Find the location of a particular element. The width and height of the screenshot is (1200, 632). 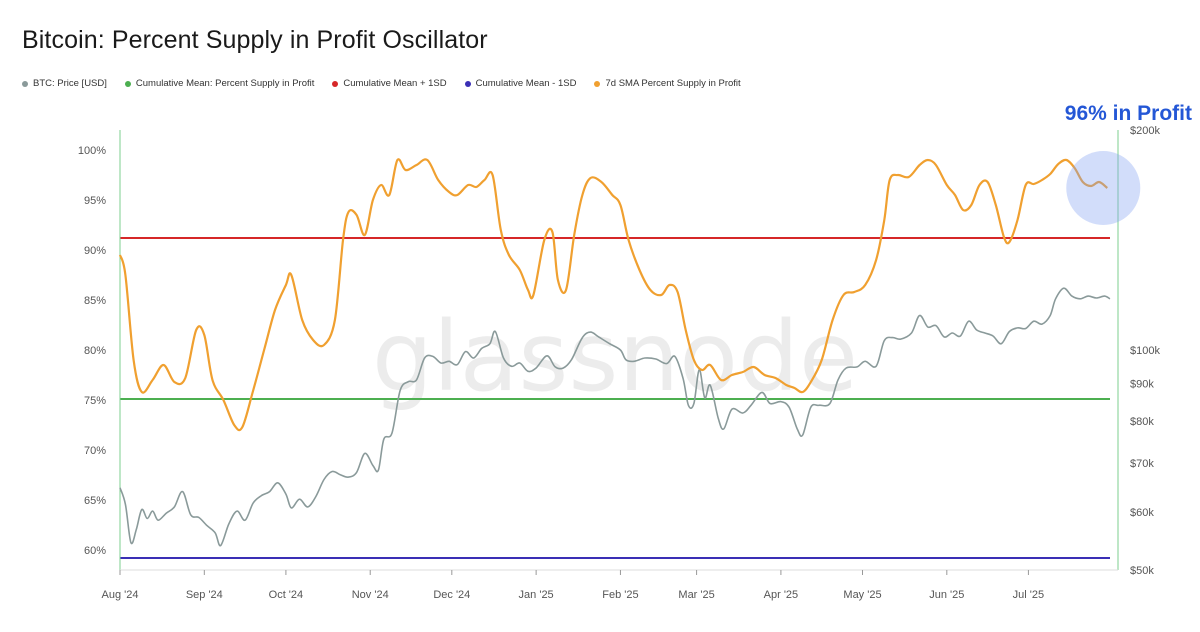

y-left-tick-label: 95% is located at coordinates (95, 201).